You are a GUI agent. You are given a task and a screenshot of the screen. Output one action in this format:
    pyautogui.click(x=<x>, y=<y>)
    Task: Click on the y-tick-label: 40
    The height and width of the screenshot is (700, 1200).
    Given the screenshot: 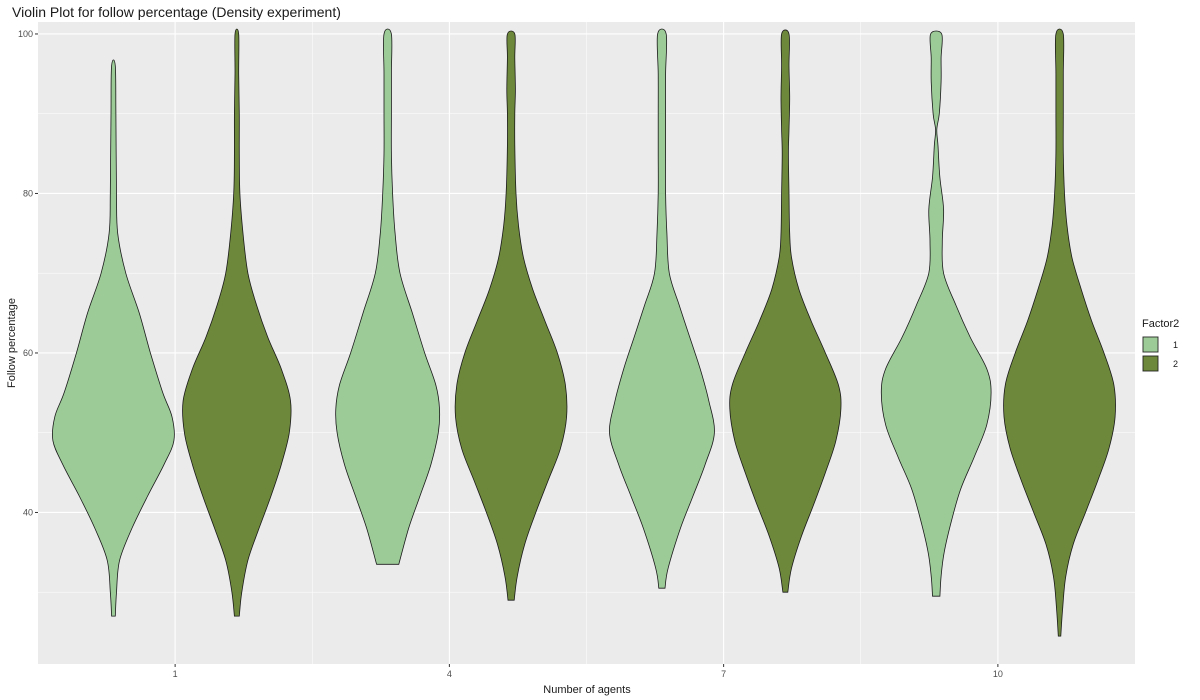 What is the action you would take?
    pyautogui.click(x=28, y=512)
    